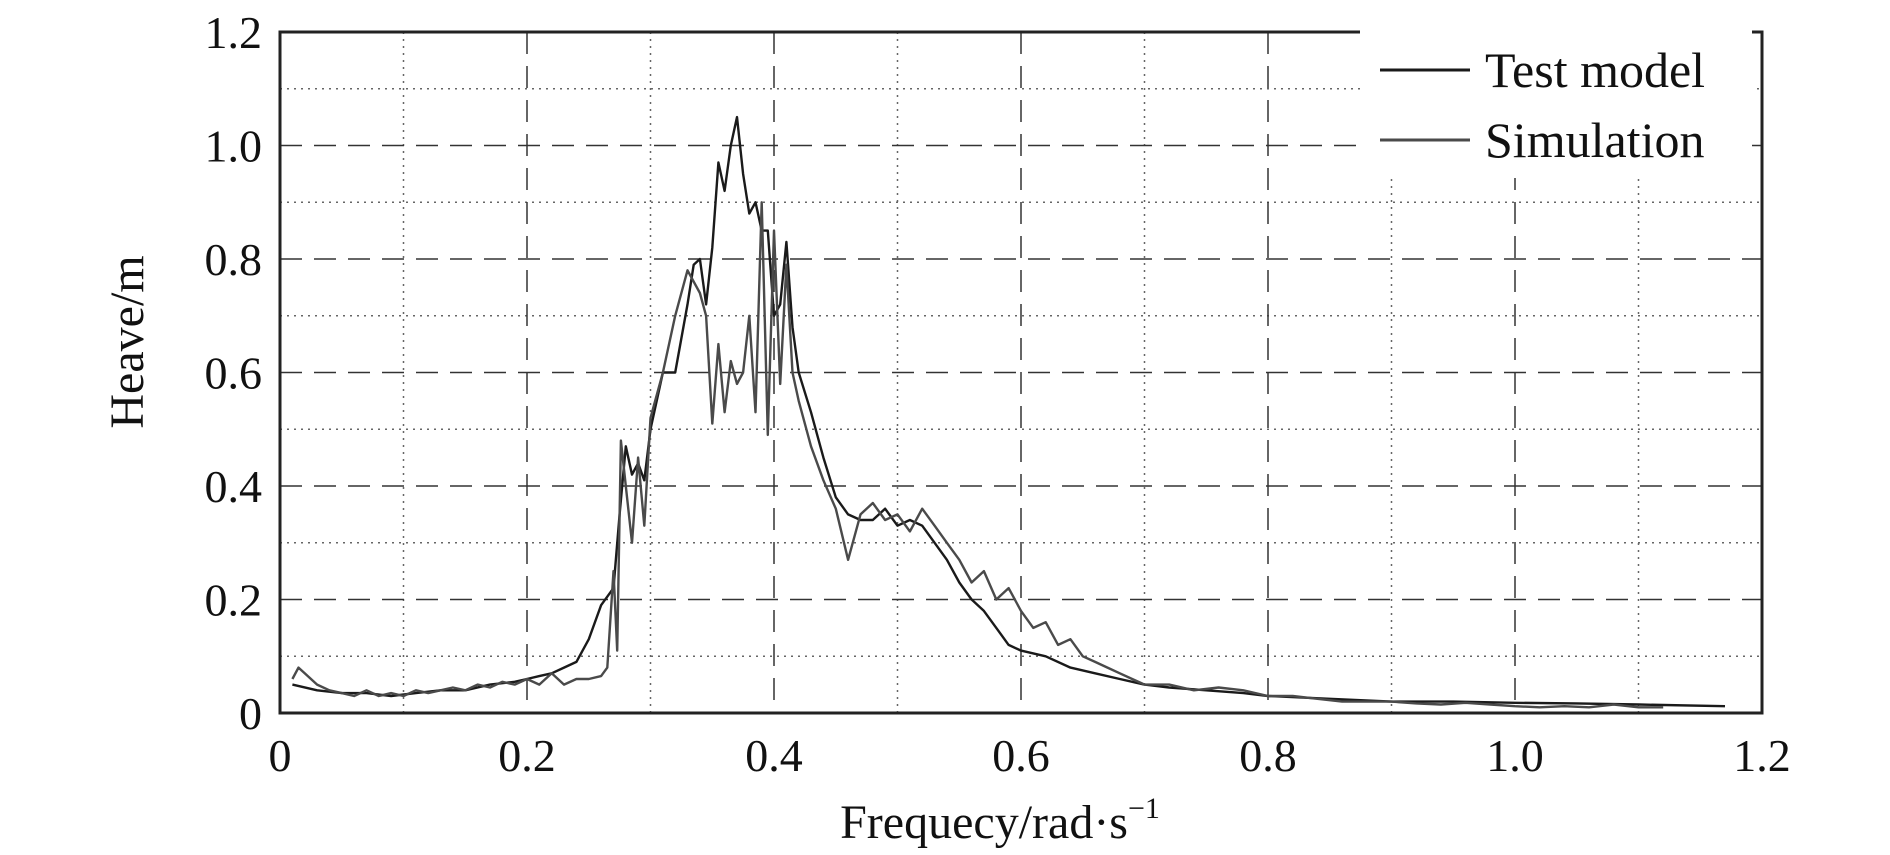 This screenshot has height=855, width=1890. I want to click on legend: Test model Simulation, so click(1556, 103).